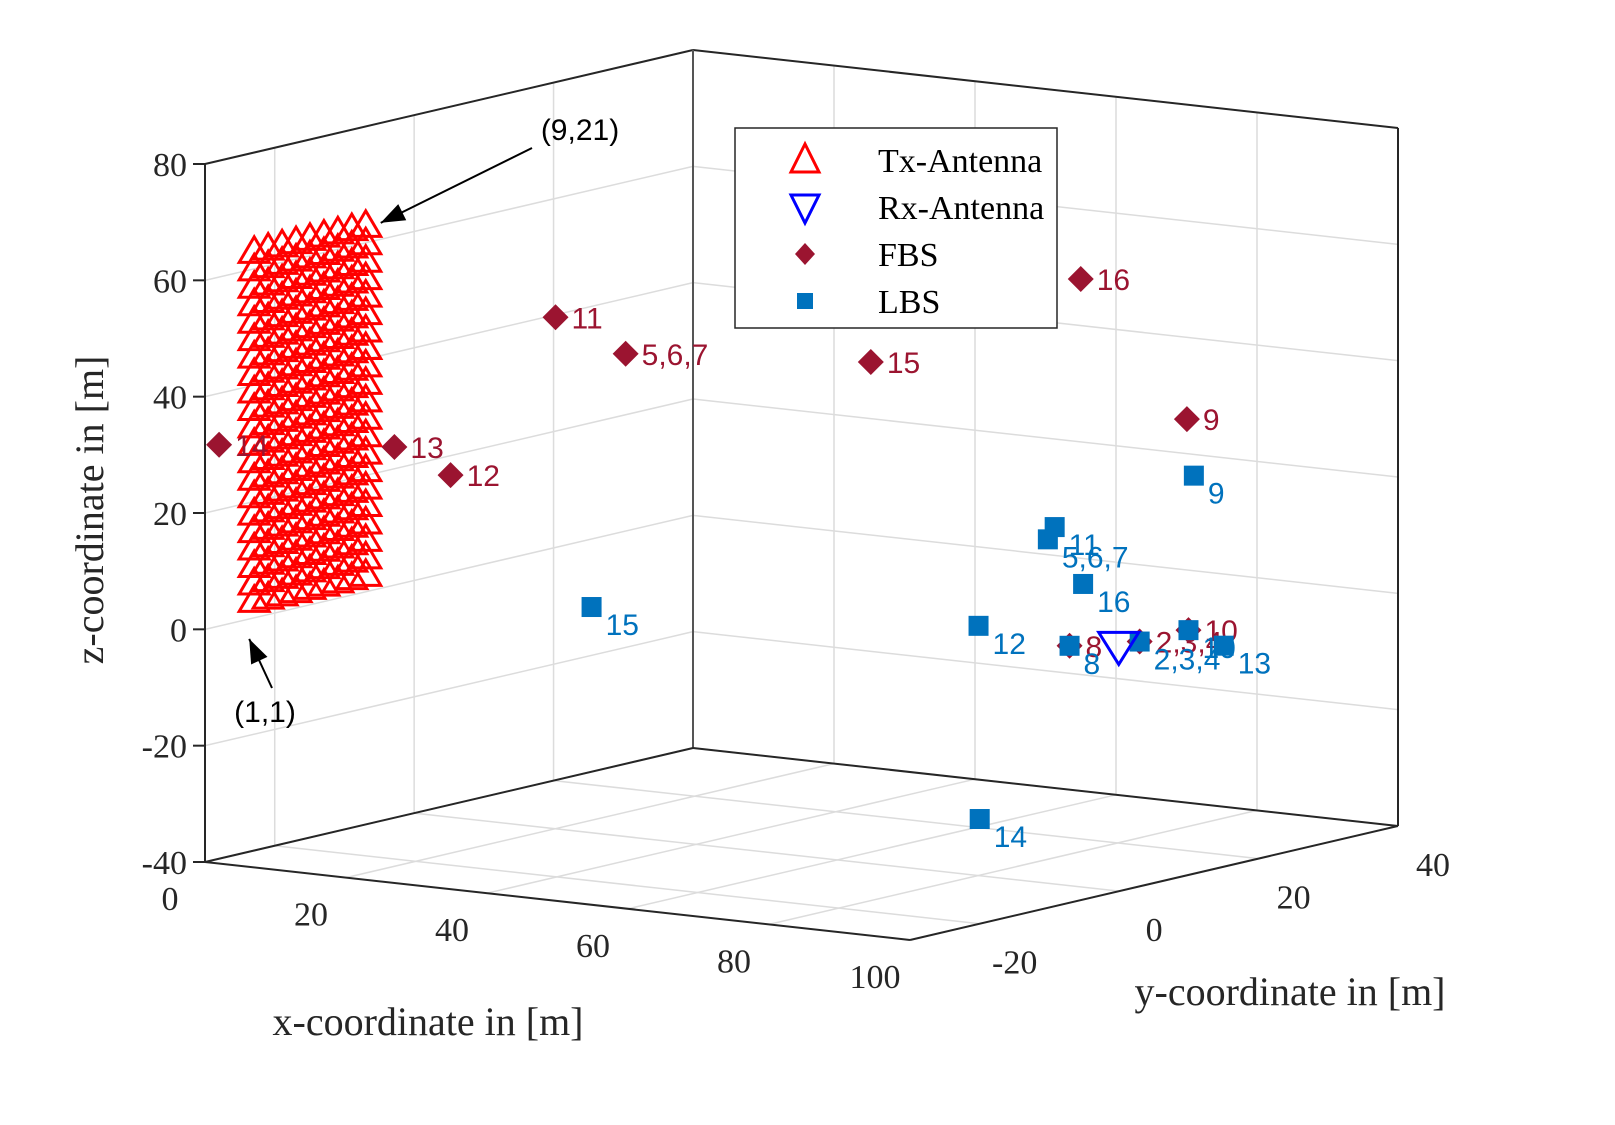 Image resolution: width=1615 pixels, height=1125 pixels. What do you see at coordinates (593, 946) in the screenshot?
I see `x-tick-label: 60` at bounding box center [593, 946].